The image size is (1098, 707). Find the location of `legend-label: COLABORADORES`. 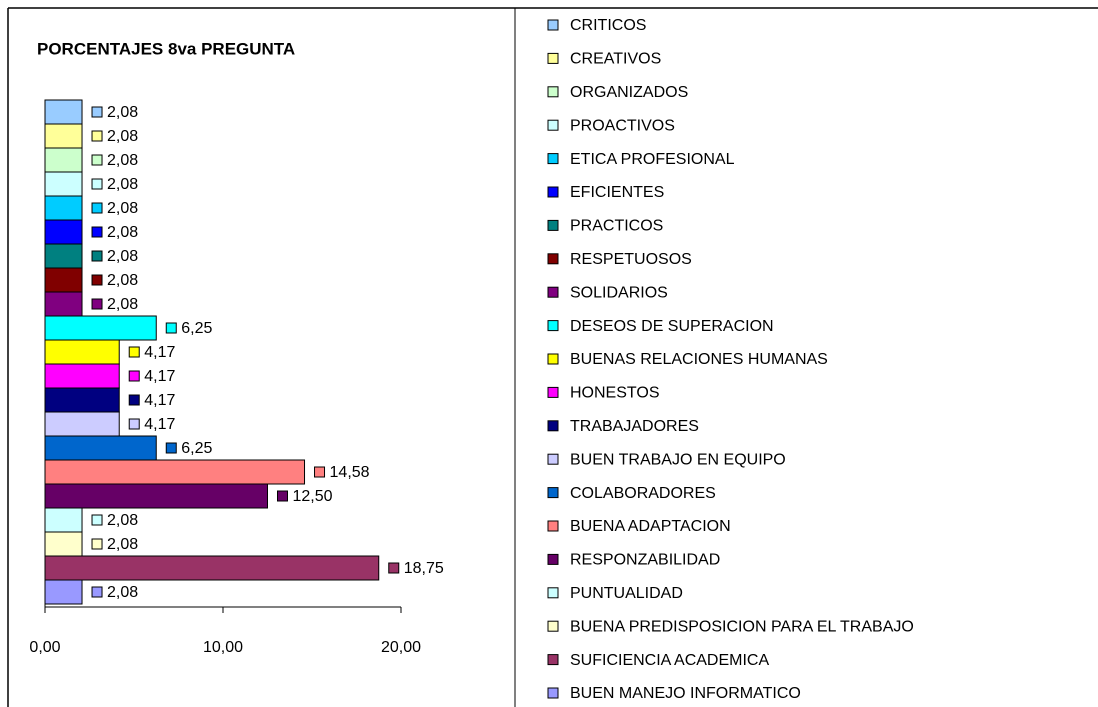

legend-label: COLABORADORES is located at coordinates (643, 493).